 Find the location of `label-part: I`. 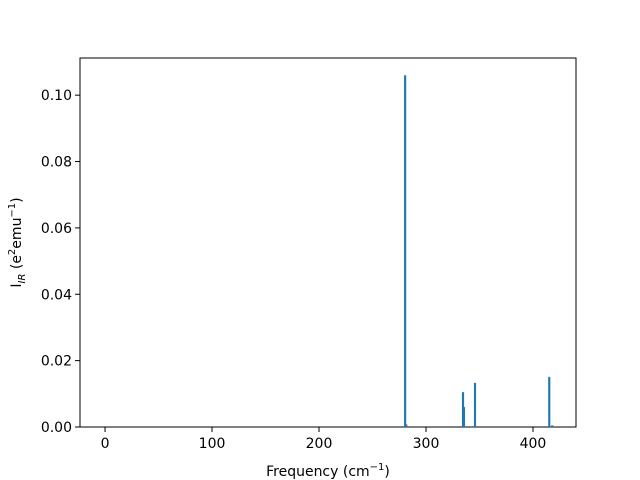

label-part: I is located at coordinates (17, 286).